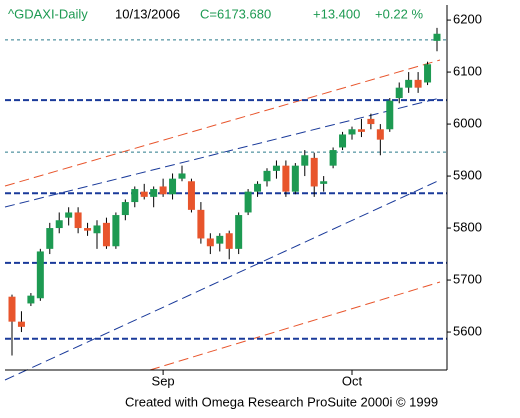  I want to click on change-pct: +0.22 %, so click(399, 13).